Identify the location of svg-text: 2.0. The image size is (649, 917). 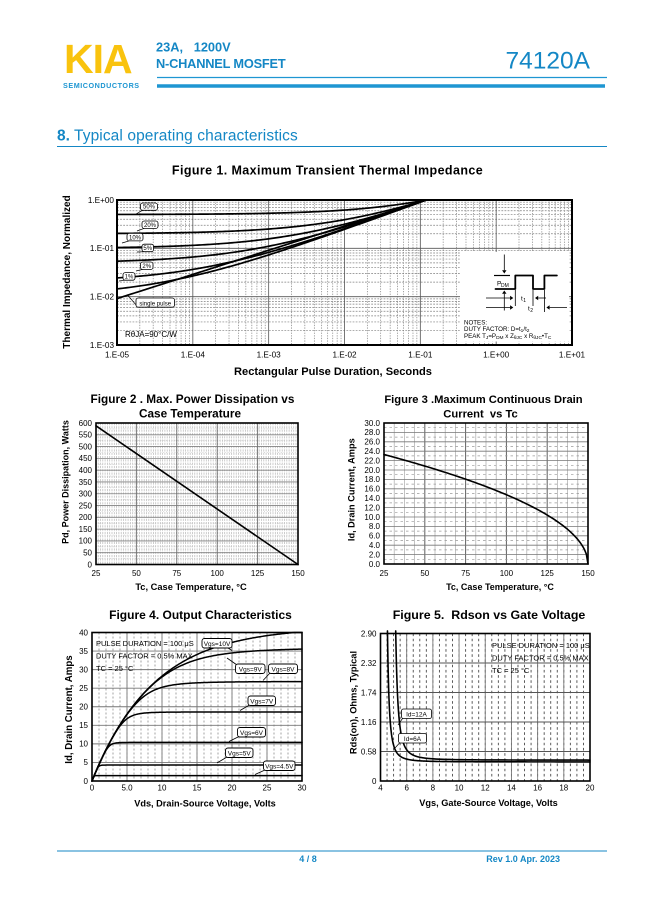
(375, 554).